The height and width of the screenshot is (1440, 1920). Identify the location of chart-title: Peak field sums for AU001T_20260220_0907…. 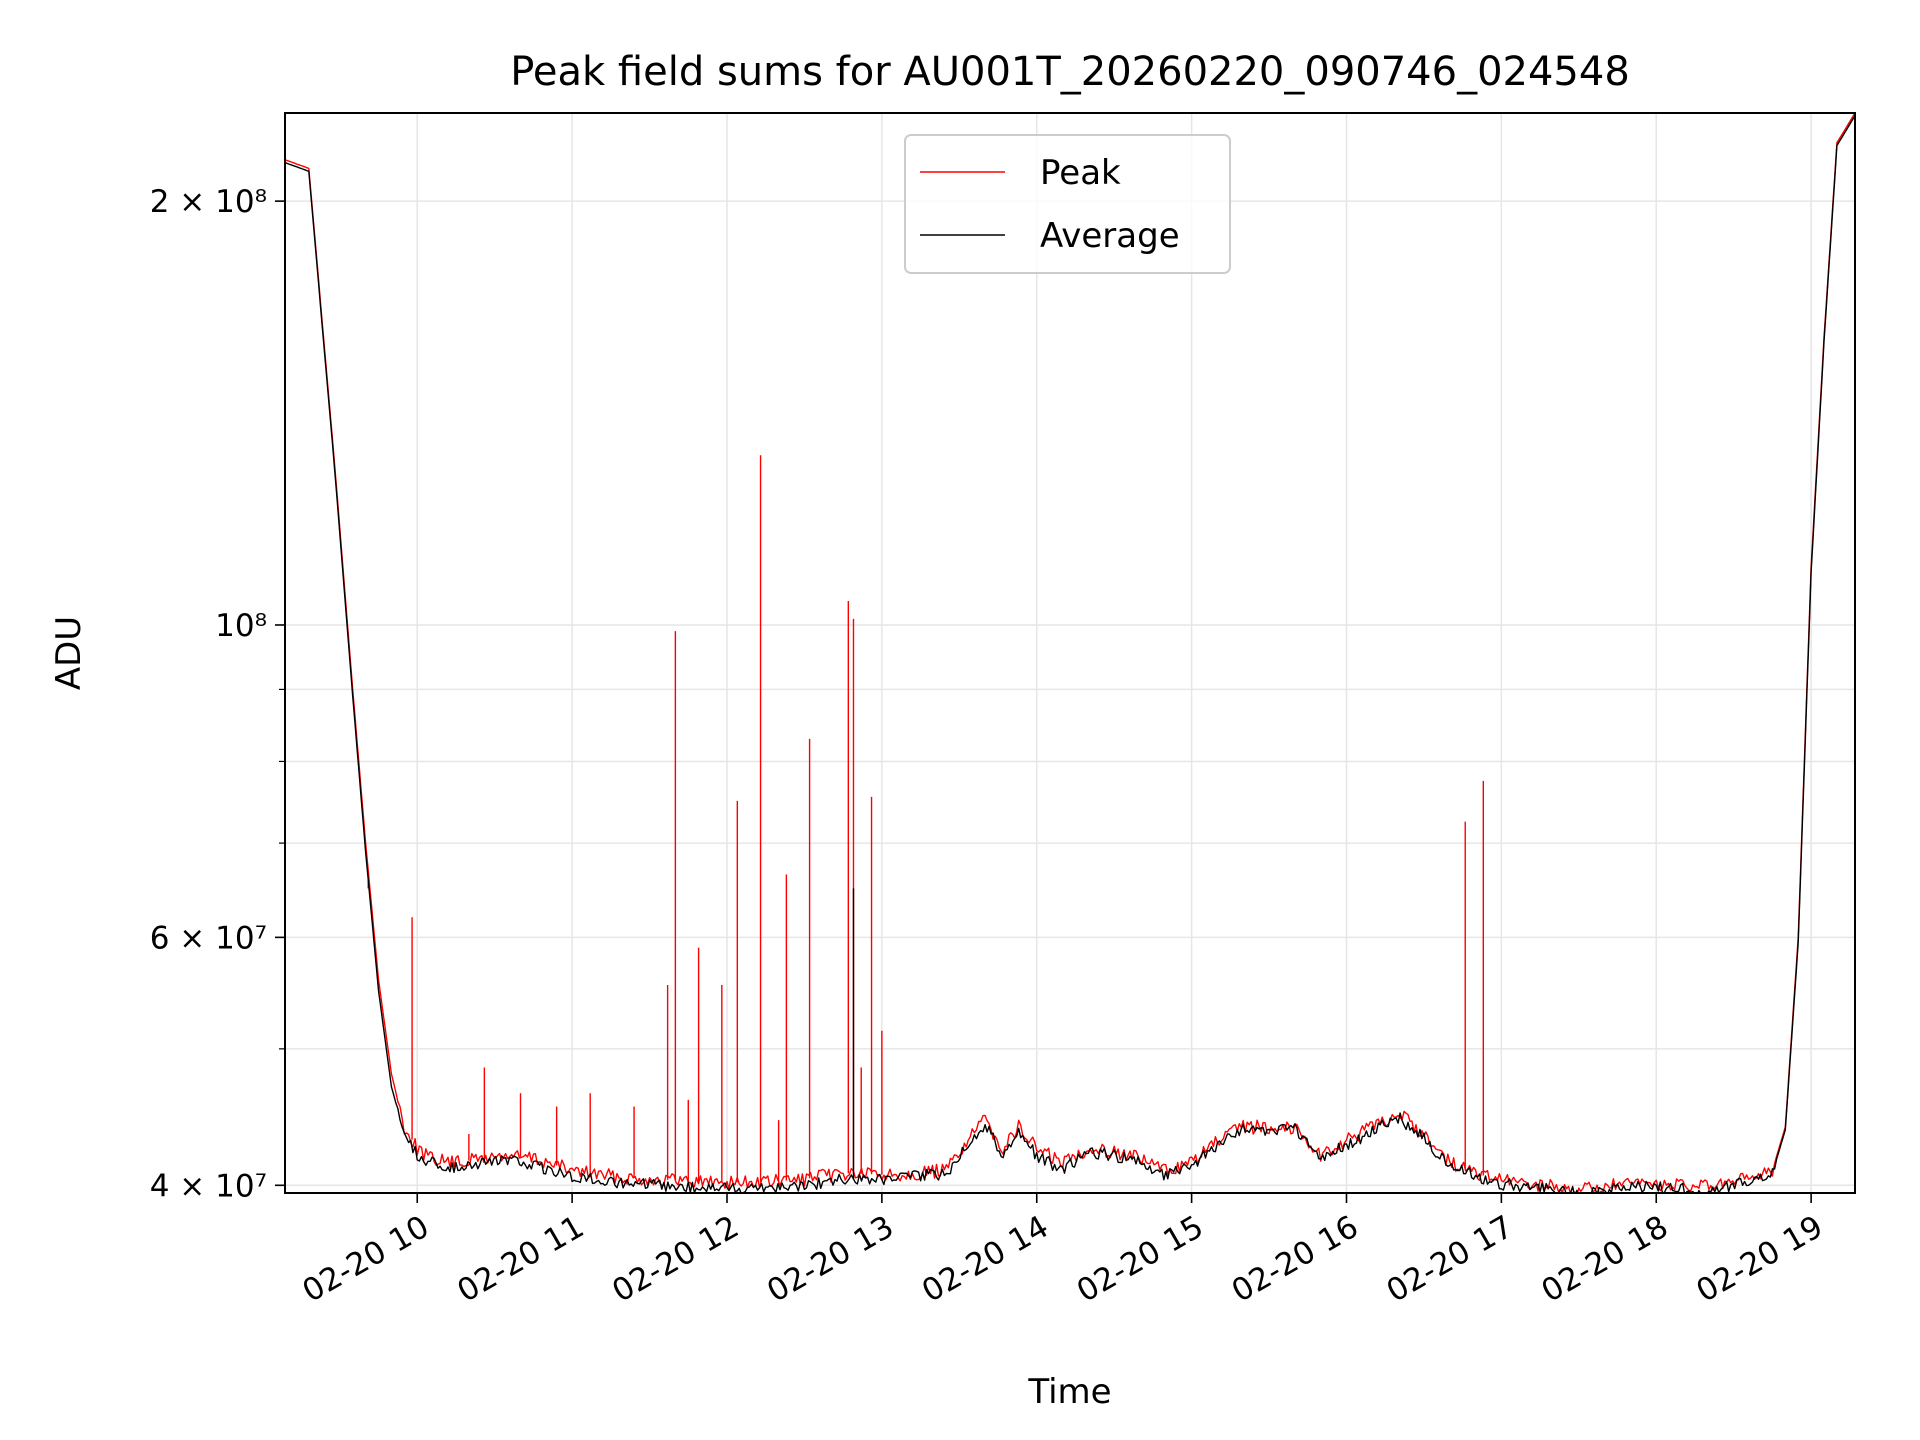
(1070, 72).